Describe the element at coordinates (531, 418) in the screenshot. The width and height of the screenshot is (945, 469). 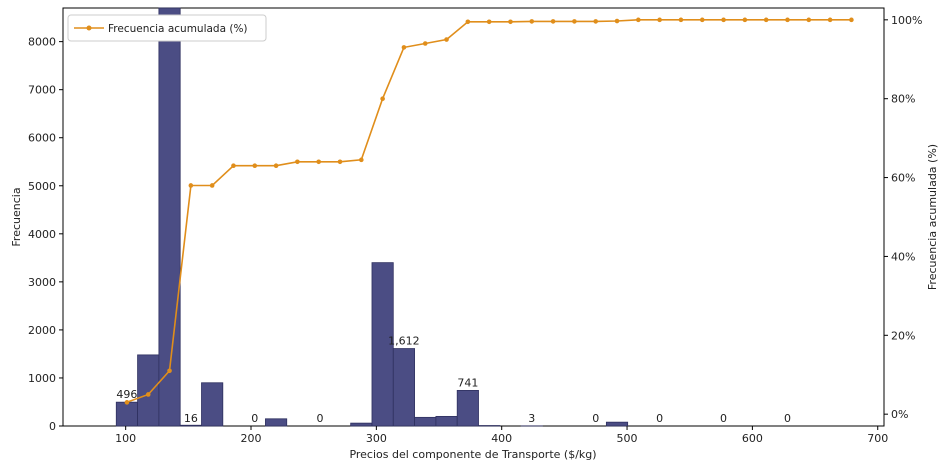
I see `bar-value-label: 3` at that location.